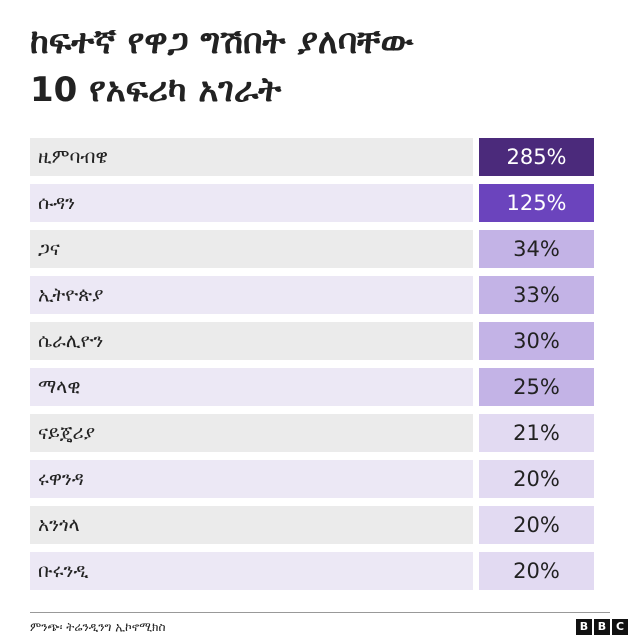 The width and height of the screenshot is (640, 640). What do you see at coordinates (251, 341) in the screenshot?
I see `country-cell: ሴራሊዮን` at bounding box center [251, 341].